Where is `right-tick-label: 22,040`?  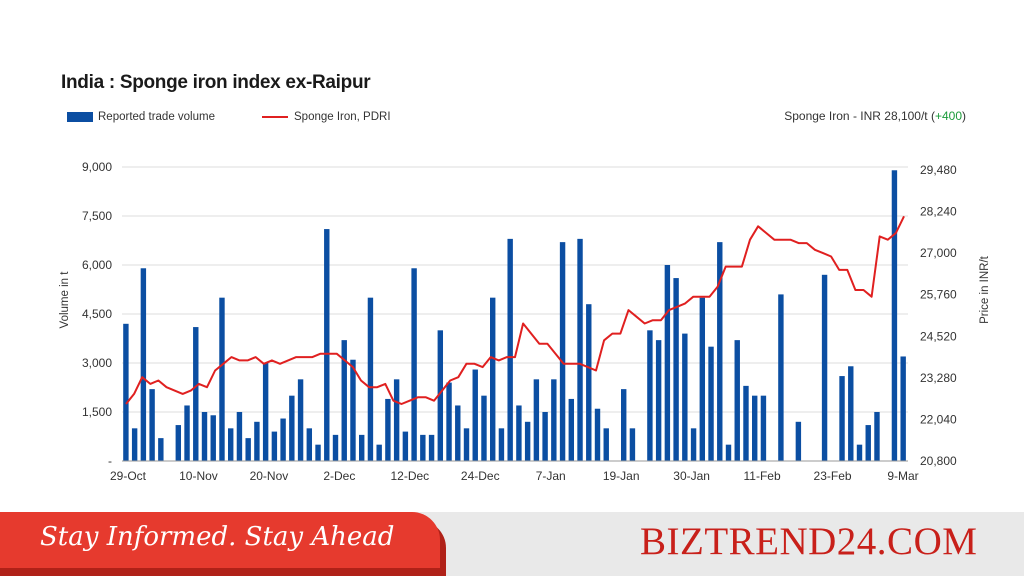 right-tick-label: 22,040 is located at coordinates (938, 419).